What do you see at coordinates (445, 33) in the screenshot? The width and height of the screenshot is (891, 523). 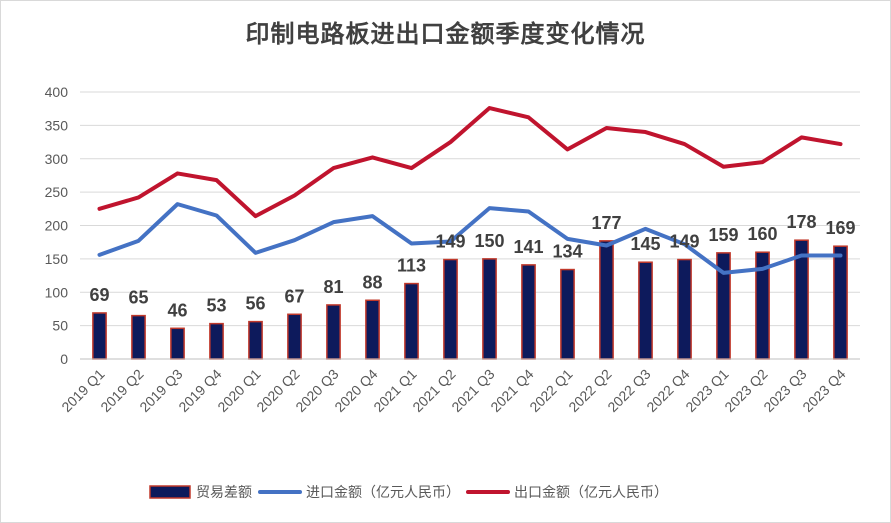 I see `chart-title: 印制电路板进出口金额季度变化情况` at bounding box center [445, 33].